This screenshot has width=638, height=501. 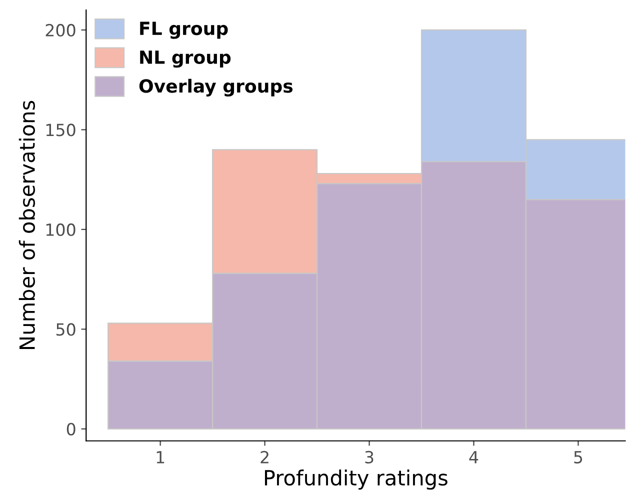 What do you see at coordinates (578, 457) in the screenshot?
I see `x-tick-label: 5` at bounding box center [578, 457].